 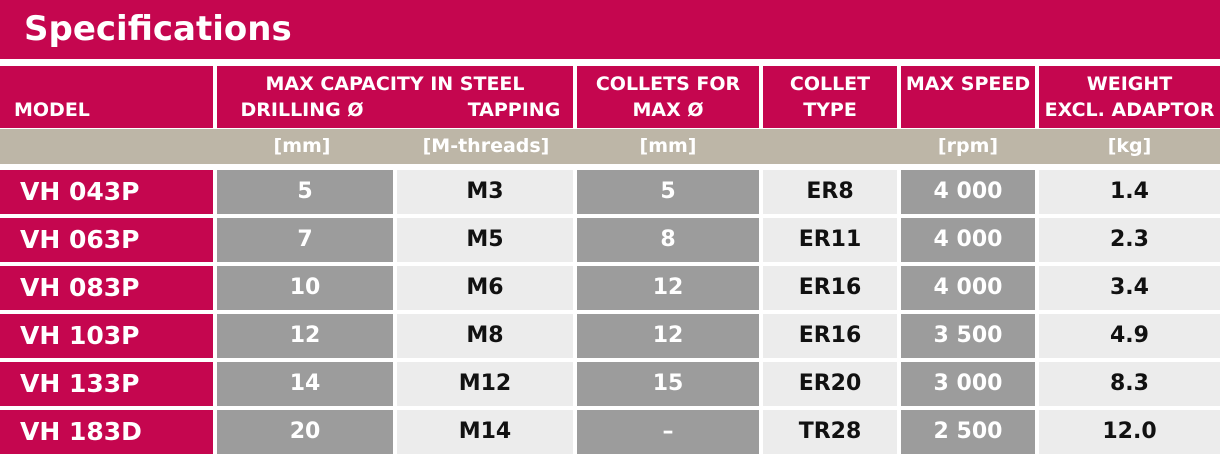 What do you see at coordinates (486, 146) in the screenshot?
I see `unit-tapping: [M-threads]` at bounding box center [486, 146].